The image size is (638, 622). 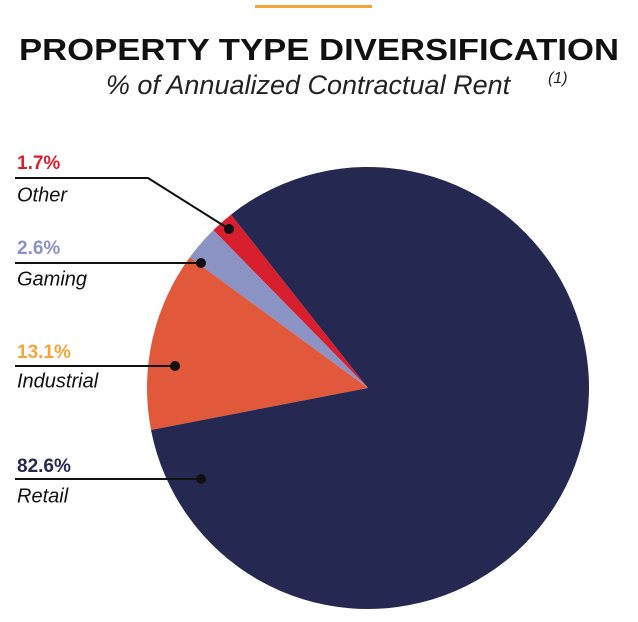 What do you see at coordinates (313, 6) in the screenshot?
I see `accent-bar` at bounding box center [313, 6].